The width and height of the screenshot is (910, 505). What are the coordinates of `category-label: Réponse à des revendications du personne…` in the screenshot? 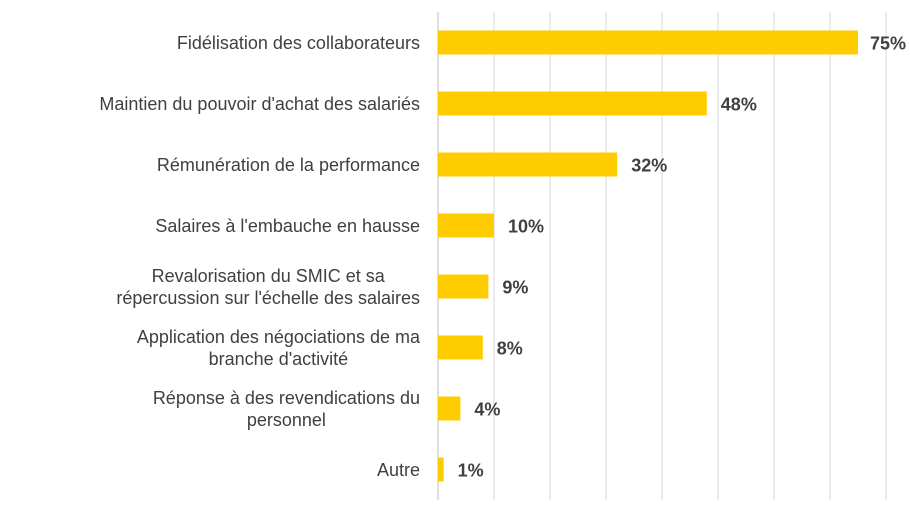 It's located at (286, 408).